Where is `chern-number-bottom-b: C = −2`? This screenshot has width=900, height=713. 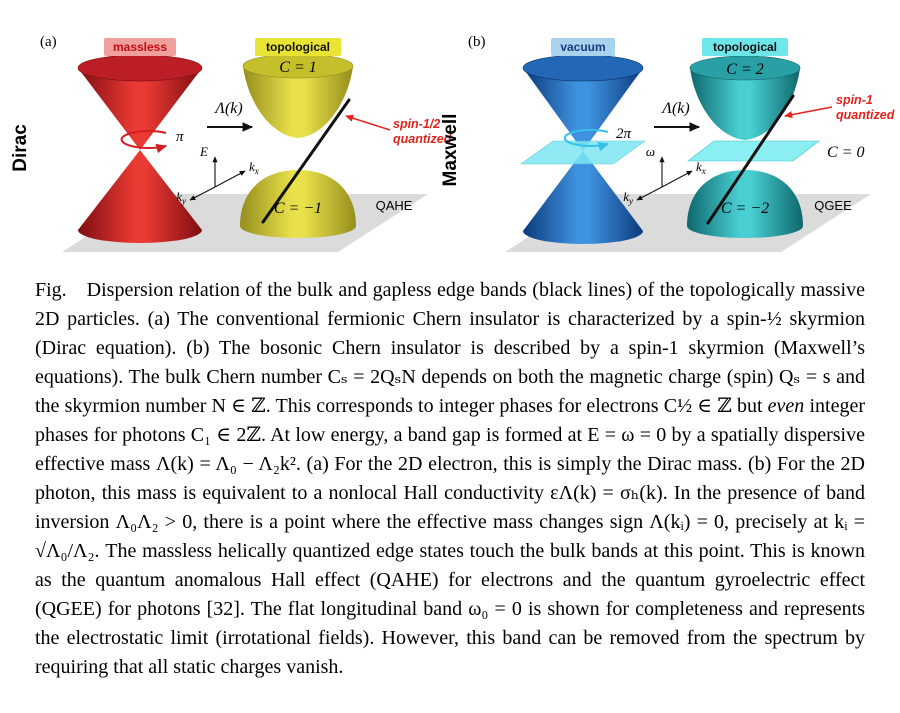 chern-number-bottom-b: C = −2 is located at coordinates (745, 208).